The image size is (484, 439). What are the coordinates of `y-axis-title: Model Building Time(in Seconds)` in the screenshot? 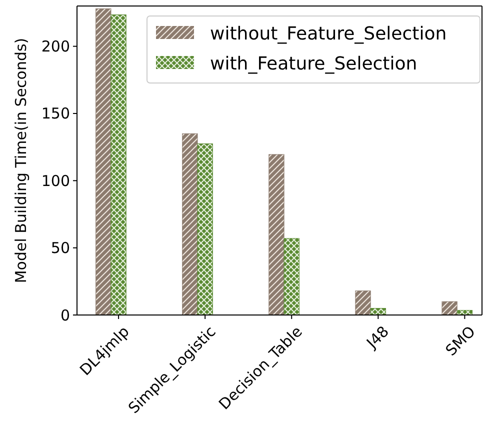 It's located at (21, 161).